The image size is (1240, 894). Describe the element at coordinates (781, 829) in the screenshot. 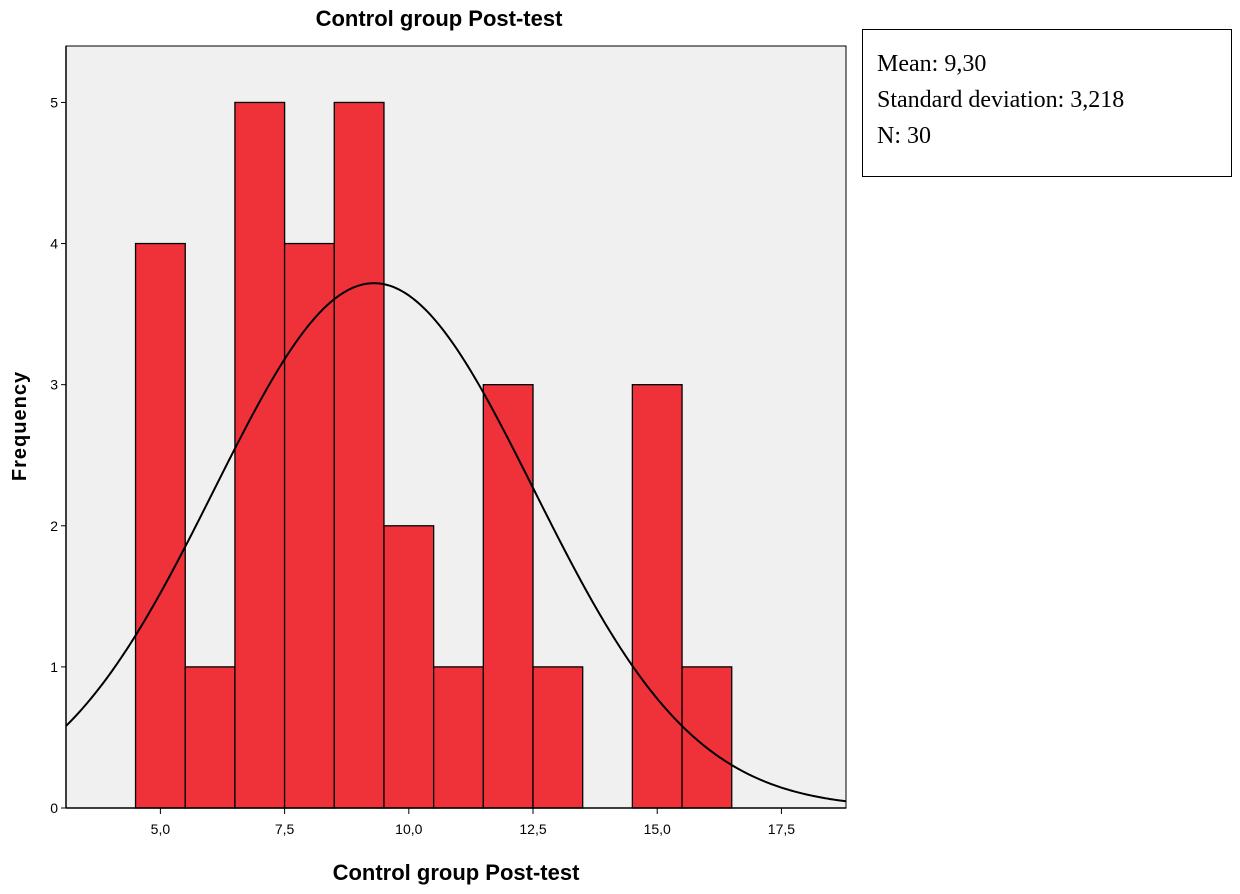

I see `x-tick-label: 17,5` at that location.